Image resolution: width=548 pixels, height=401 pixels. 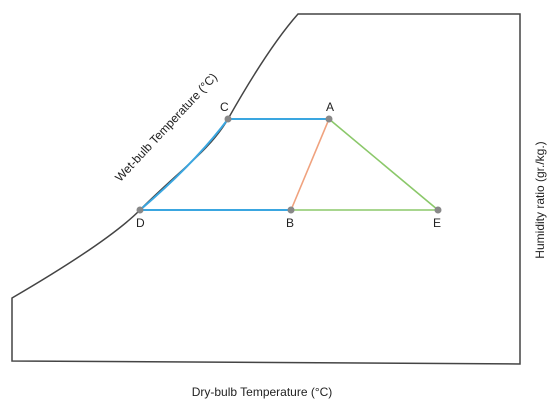 I want to click on label-b: B, so click(x=290, y=223).